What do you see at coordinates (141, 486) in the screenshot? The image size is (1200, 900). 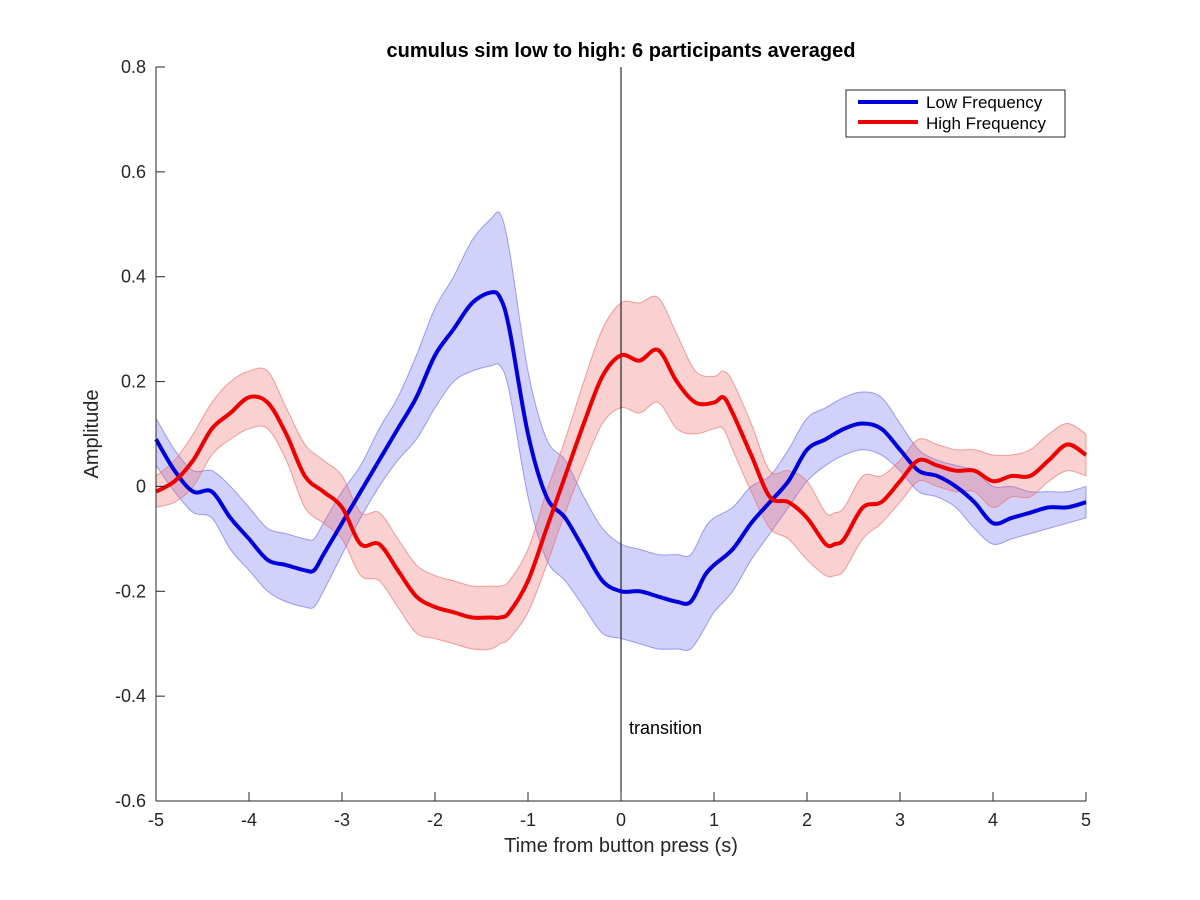 I see `y-tick-label: 0` at bounding box center [141, 486].